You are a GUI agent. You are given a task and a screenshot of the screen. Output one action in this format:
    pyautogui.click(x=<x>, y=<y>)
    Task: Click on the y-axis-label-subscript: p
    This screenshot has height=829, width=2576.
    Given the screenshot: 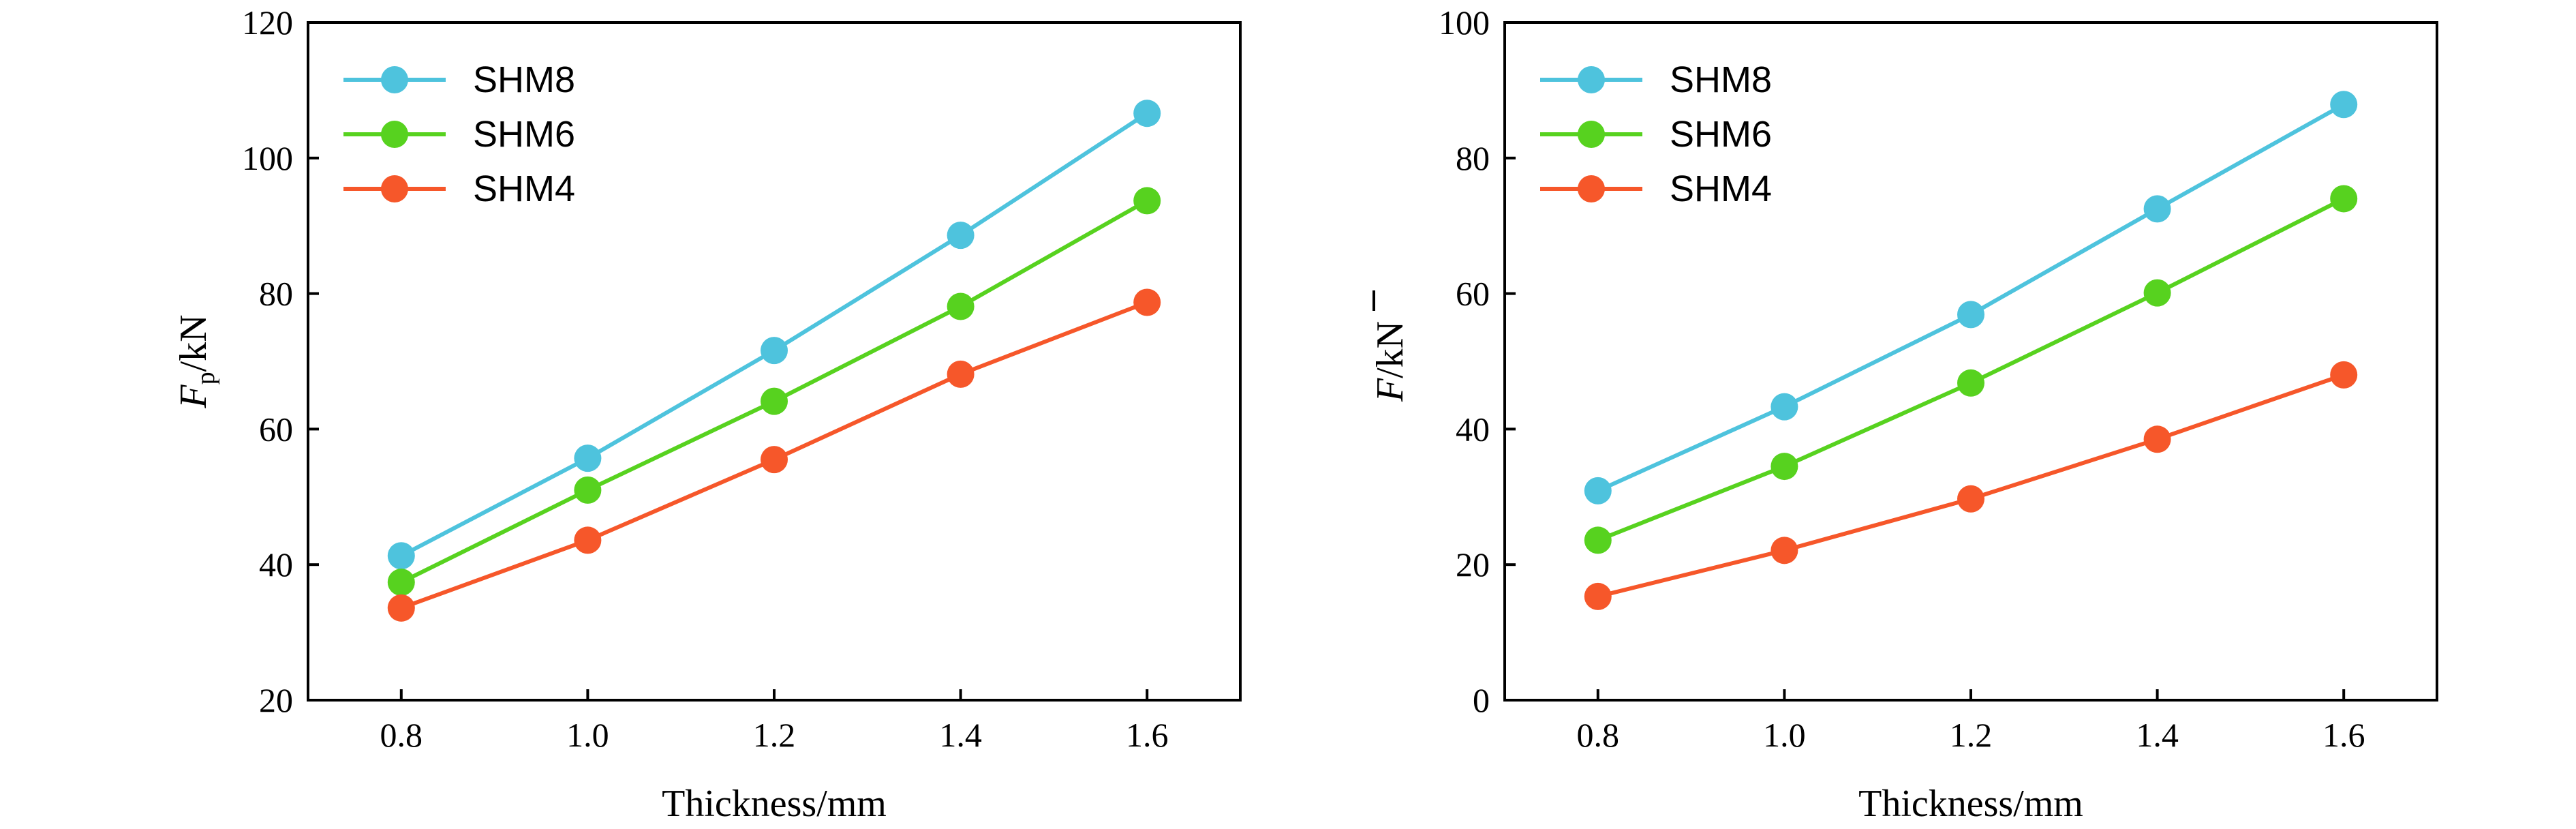 What is the action you would take?
    pyautogui.click(x=205, y=378)
    